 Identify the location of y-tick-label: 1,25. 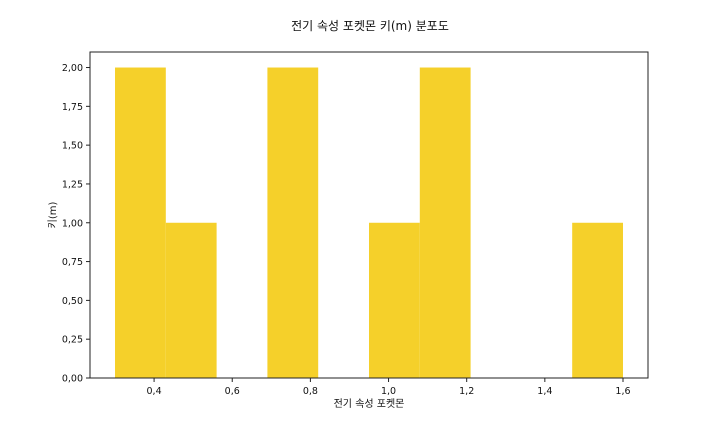
(72, 184).